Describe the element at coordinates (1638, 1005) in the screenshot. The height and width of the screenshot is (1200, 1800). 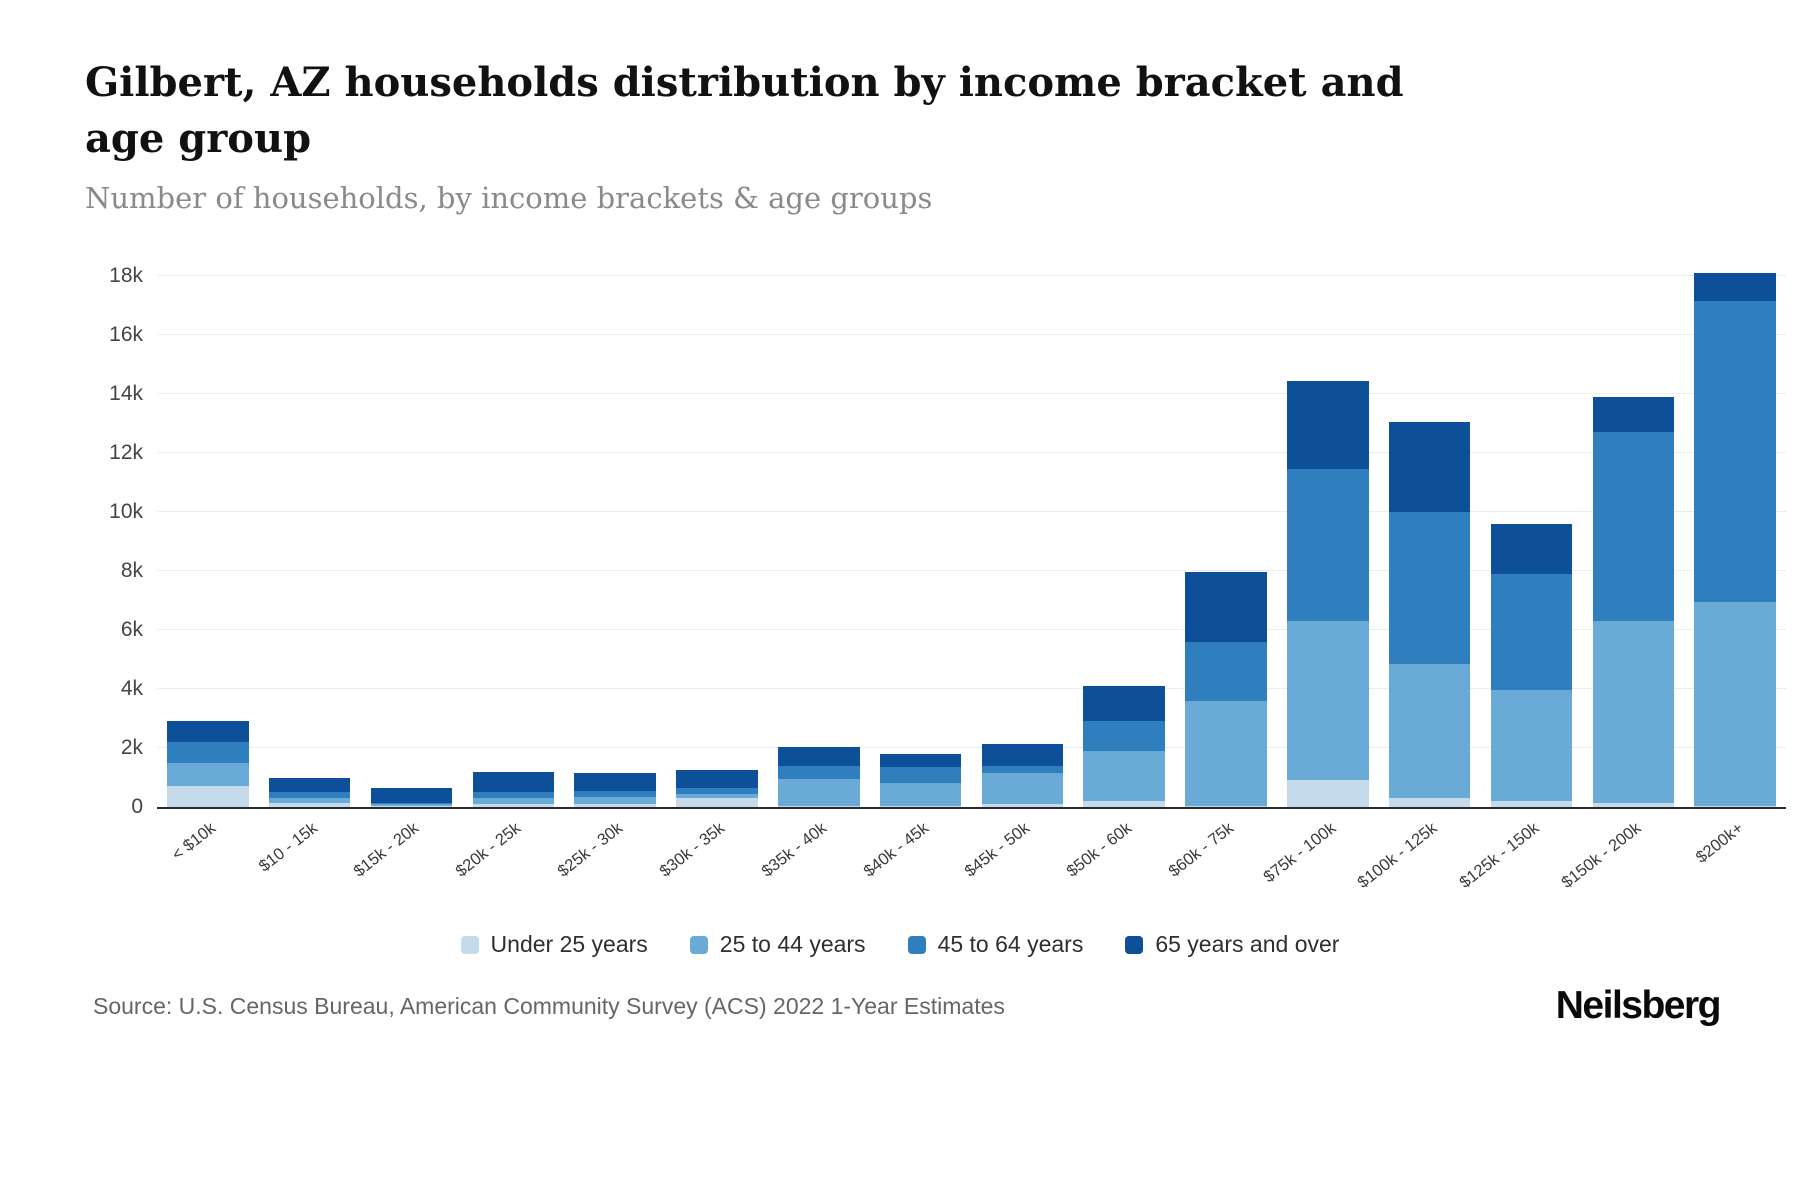
I see `neilsberg-logo: Neilsberg` at that location.